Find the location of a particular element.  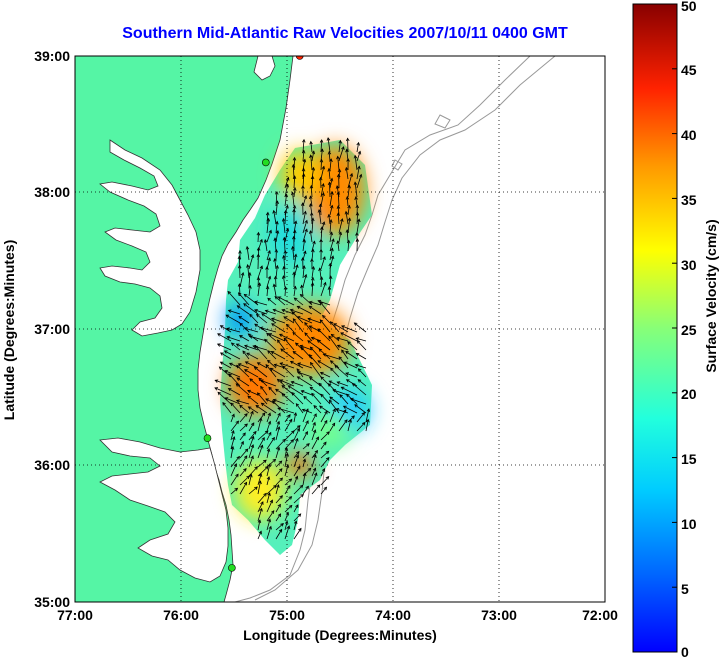

y-tick-label: 37:00 is located at coordinates (52, 329).